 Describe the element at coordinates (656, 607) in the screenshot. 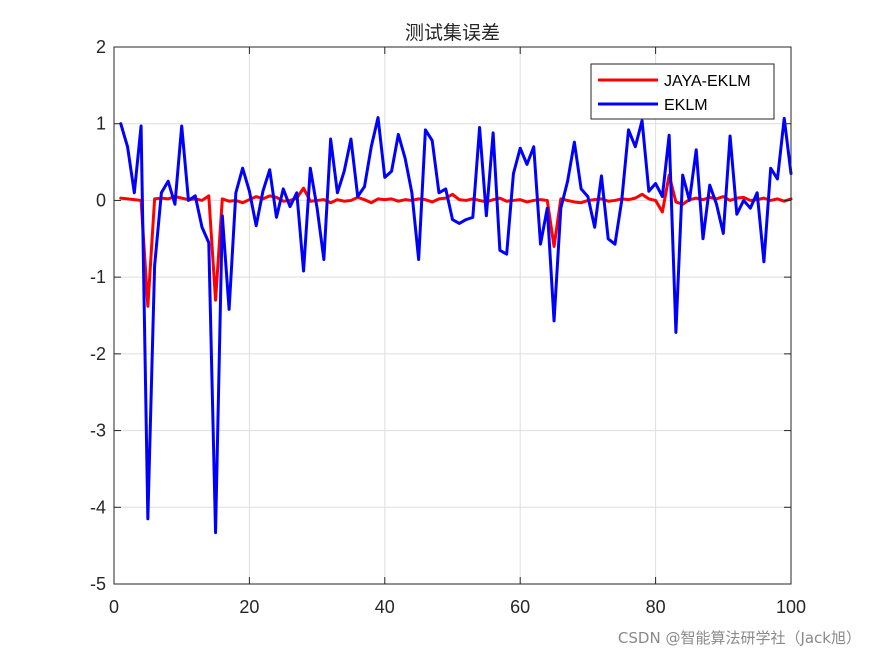

I see `x-tick-label: 80` at that location.